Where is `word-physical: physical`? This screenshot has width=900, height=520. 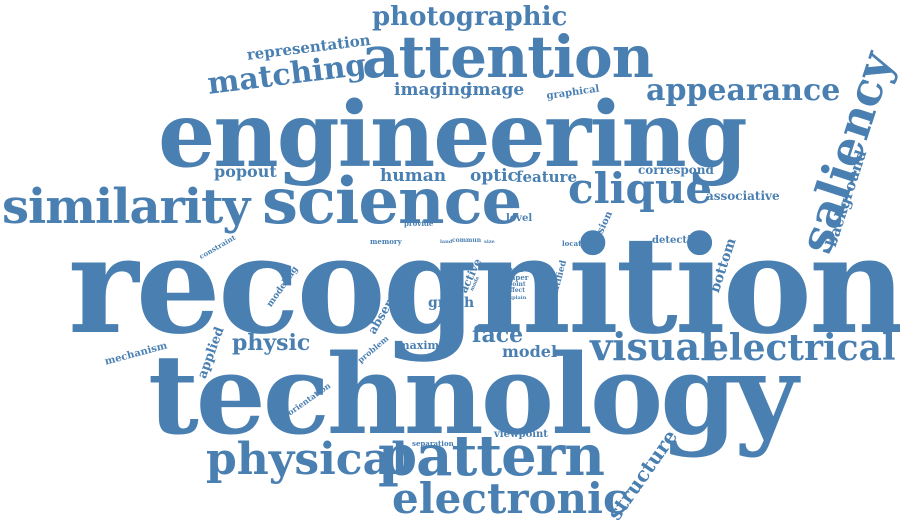
word-physical: physical is located at coordinates (307, 459).